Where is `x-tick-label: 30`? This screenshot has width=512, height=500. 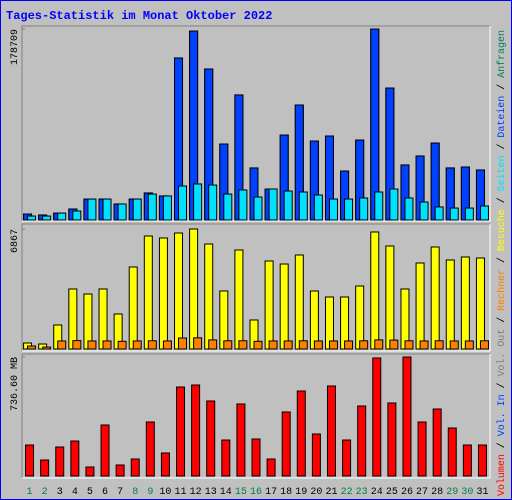
x-tick-label: 30 is located at coordinates (467, 492).